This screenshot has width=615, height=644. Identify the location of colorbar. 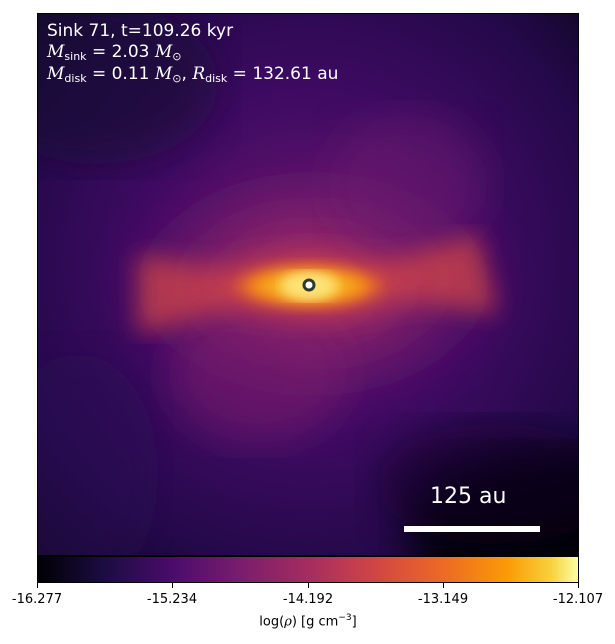
(308, 569).